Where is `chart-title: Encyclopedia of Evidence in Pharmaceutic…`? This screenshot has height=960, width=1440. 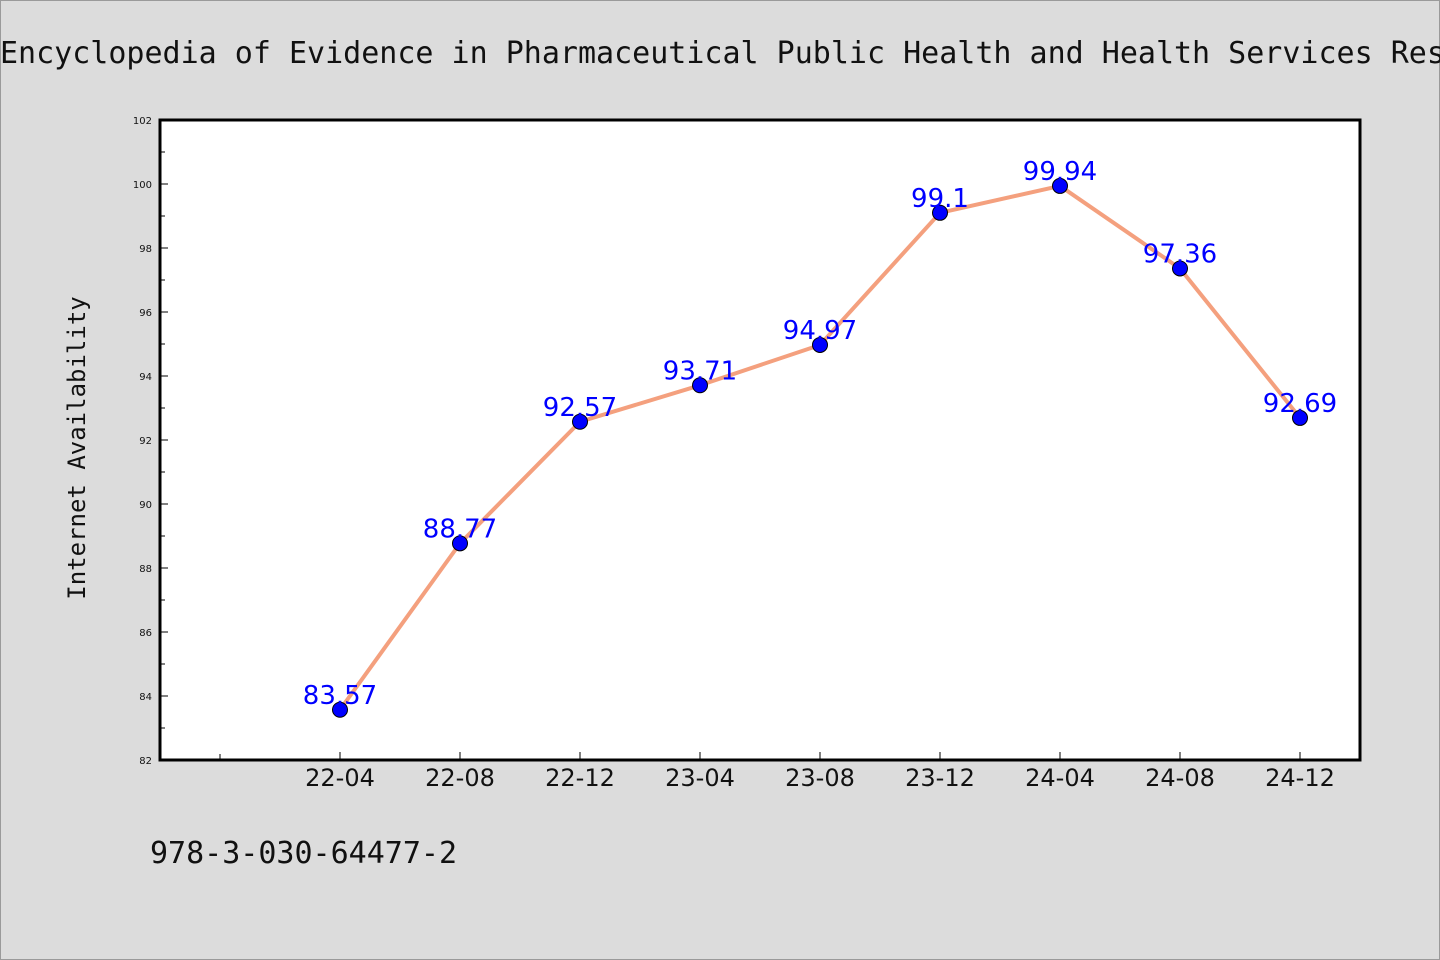
chart-title: Encyclopedia of Evidence in Pharmaceutic… is located at coordinates (720, 53).